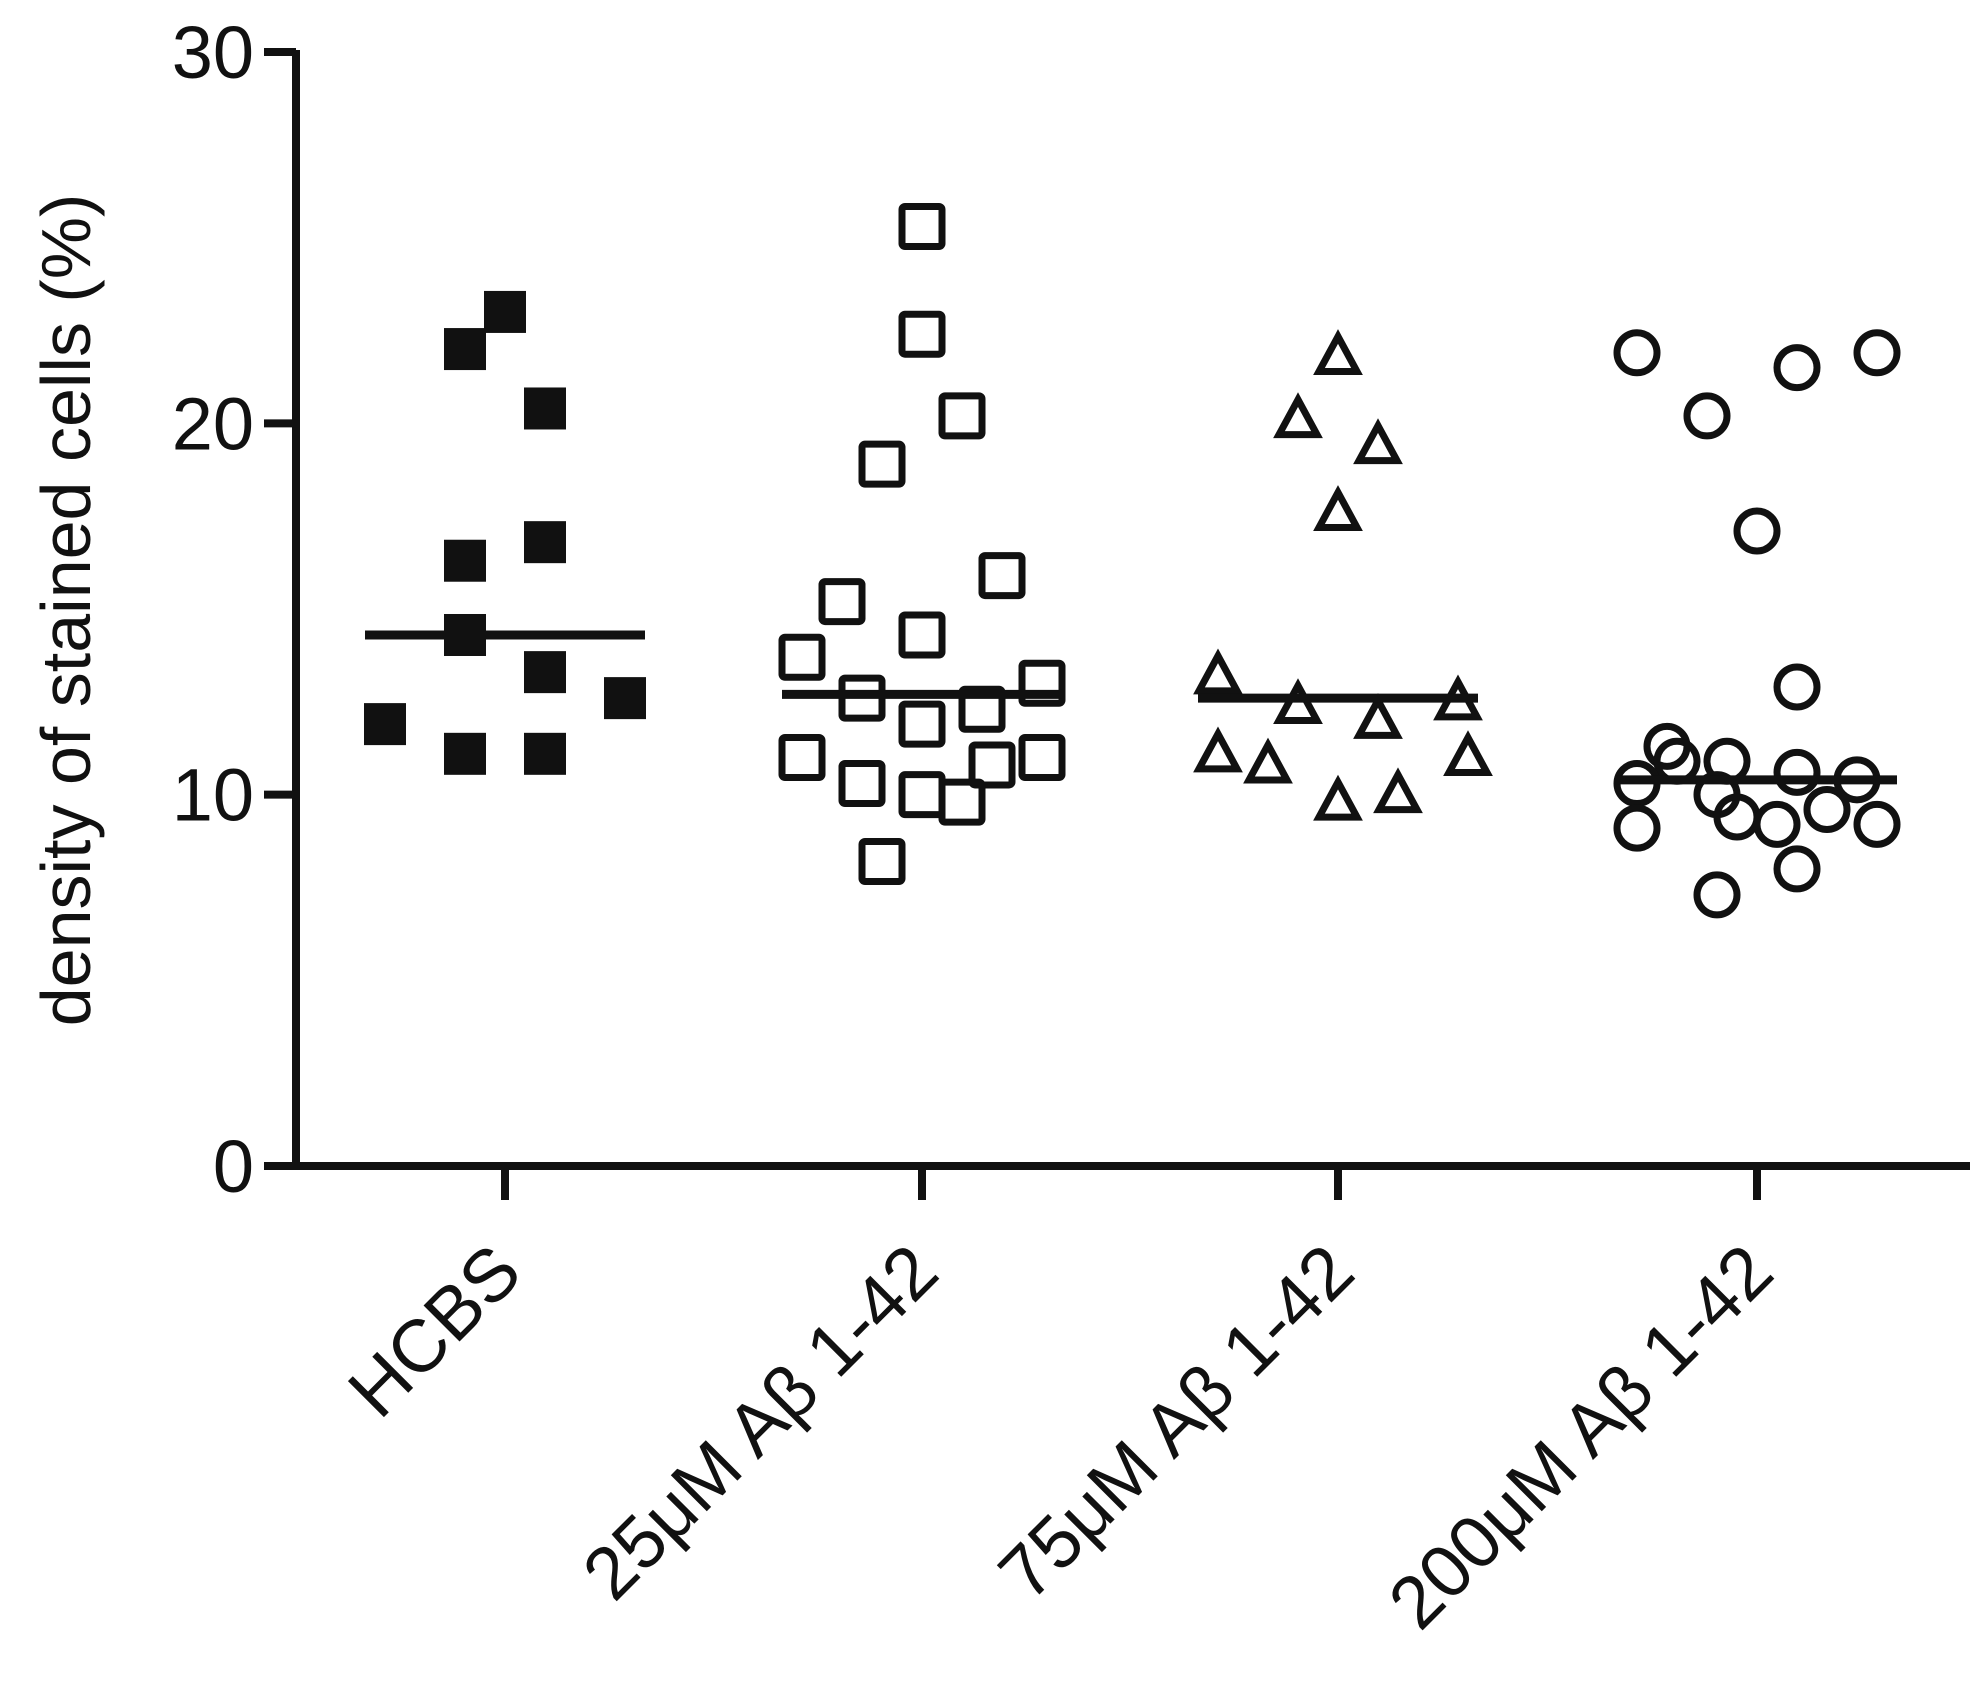 This screenshot has height=1686, width=1980. Describe the element at coordinates (1581, 1437) in the screenshot. I see `x-tick-label: 200μM Aβ 1-42` at that location.